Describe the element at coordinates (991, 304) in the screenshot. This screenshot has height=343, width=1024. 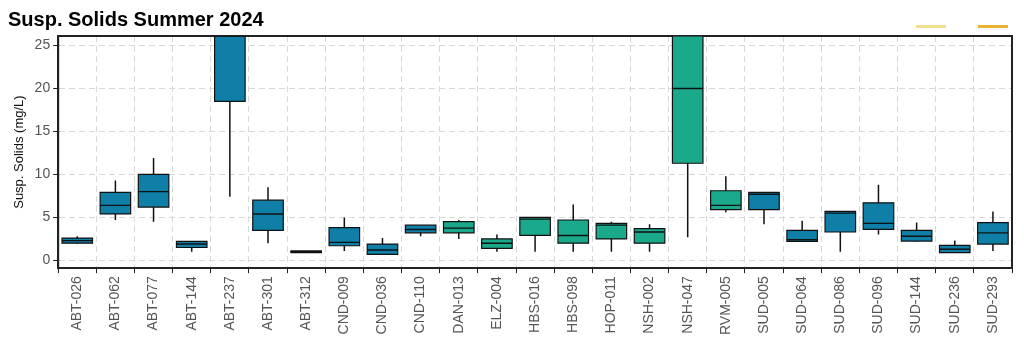
I see `x-tick-label: SUD-293` at that location.